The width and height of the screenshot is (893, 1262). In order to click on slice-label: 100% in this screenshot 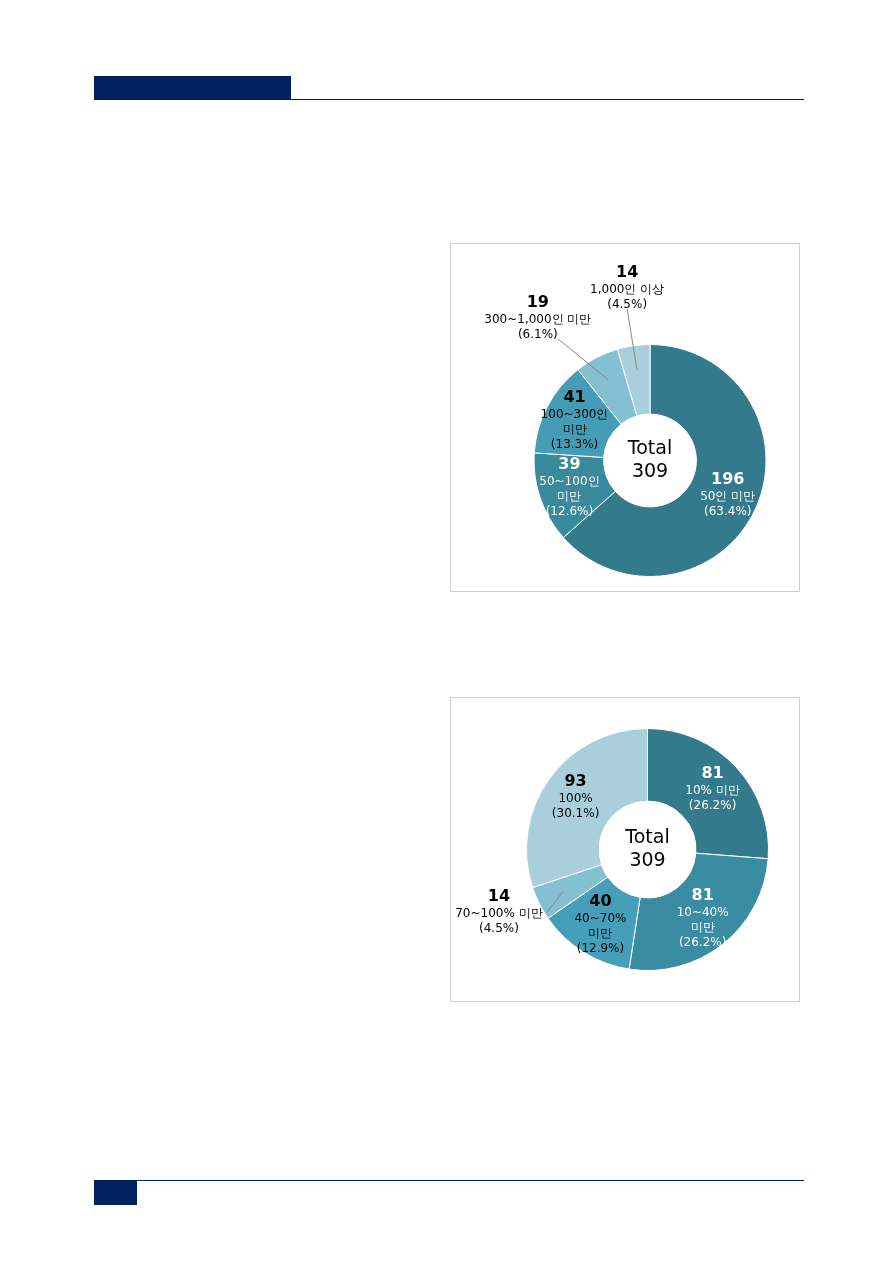, I will do `click(575, 798)`.